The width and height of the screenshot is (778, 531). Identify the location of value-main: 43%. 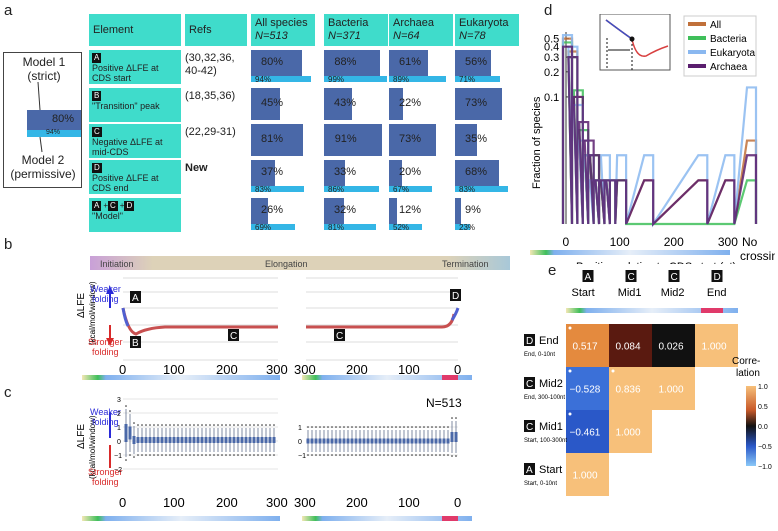
(345, 103).